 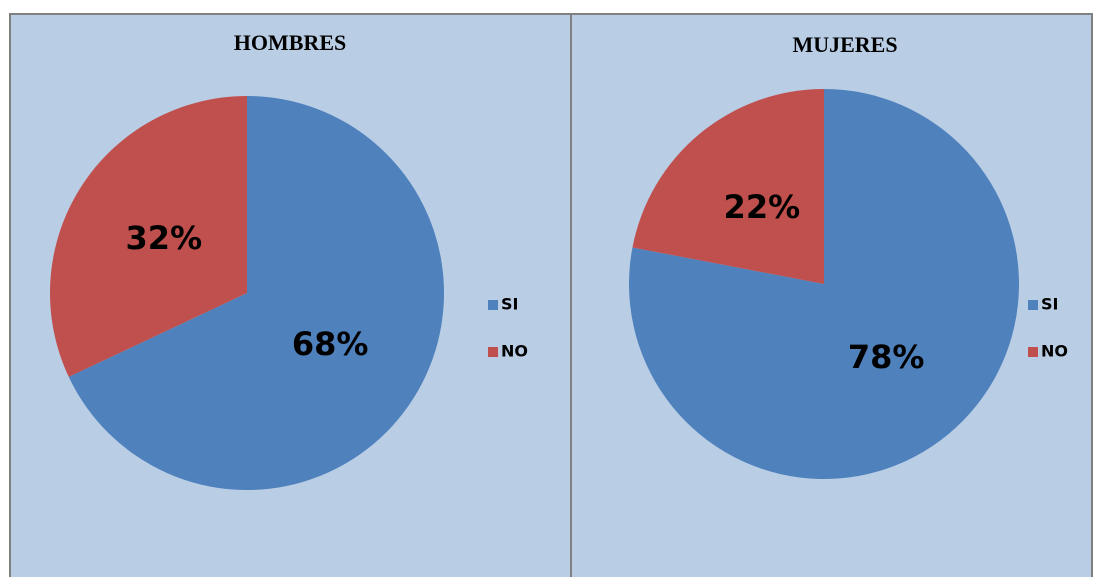 What do you see at coordinates (330, 344) in the screenshot?
I see `data-label: 68%` at bounding box center [330, 344].